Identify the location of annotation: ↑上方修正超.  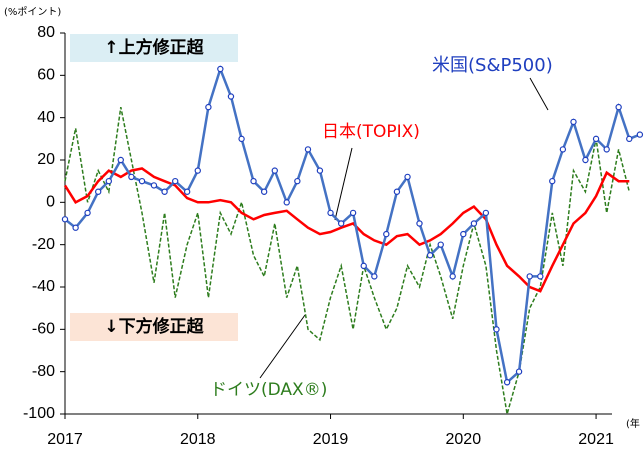
(154, 47).